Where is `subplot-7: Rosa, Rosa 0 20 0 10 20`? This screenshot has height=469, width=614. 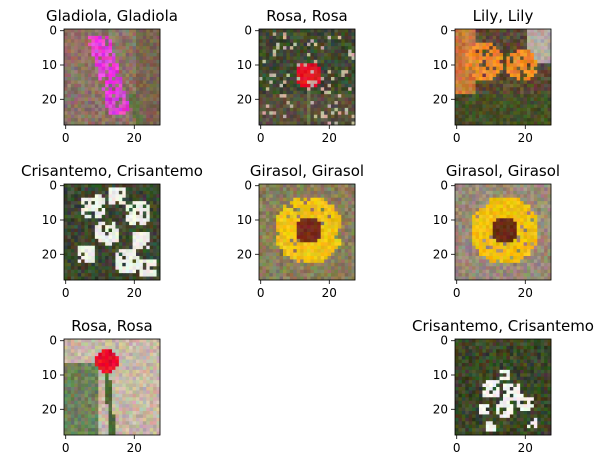 subplot-7: Rosa, Rosa 0 20 0 10 20 is located at coordinates (101, 386).